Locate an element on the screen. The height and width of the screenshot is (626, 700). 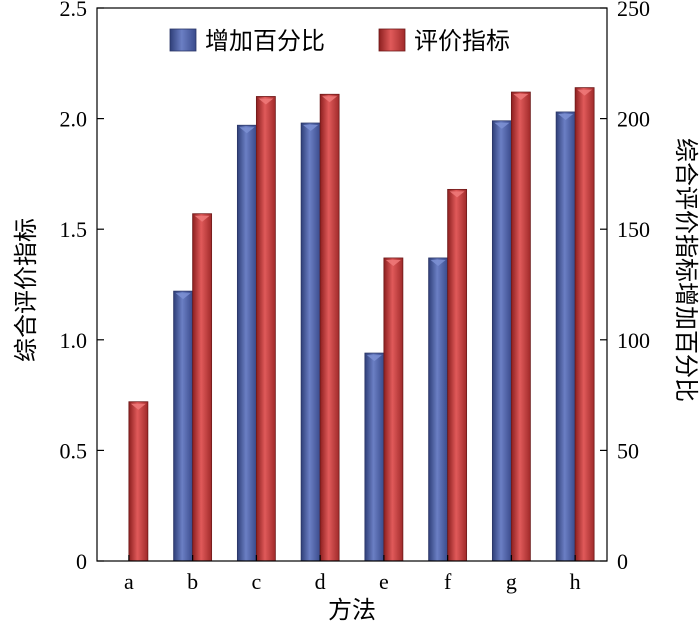
bar-score-c is located at coordinates (265, 329).